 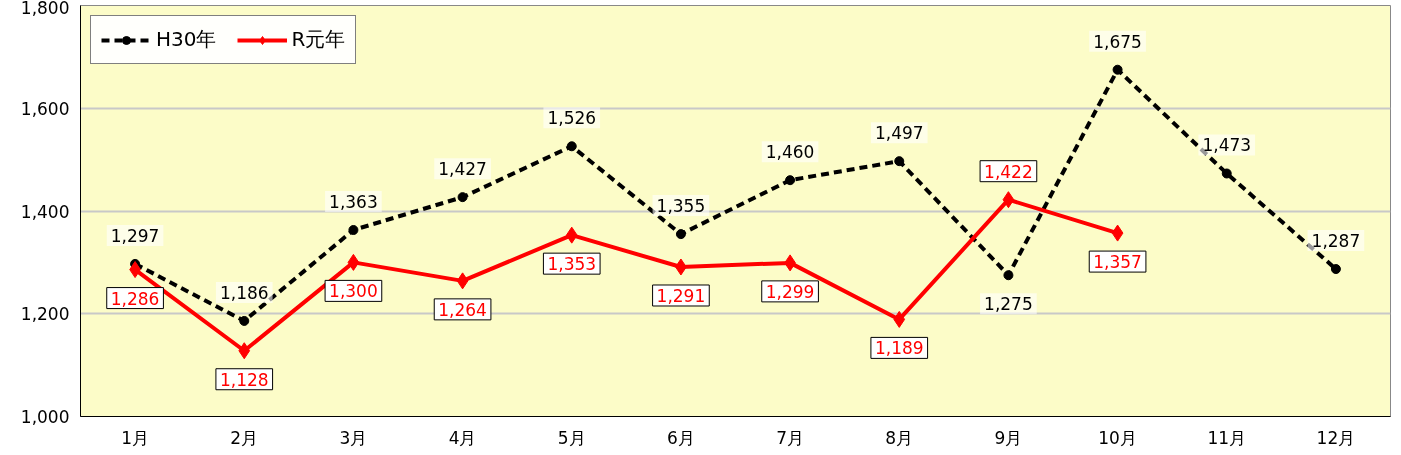 What do you see at coordinates (1008, 437) in the screenshot?
I see `x-tick-label: 9月` at bounding box center [1008, 437].